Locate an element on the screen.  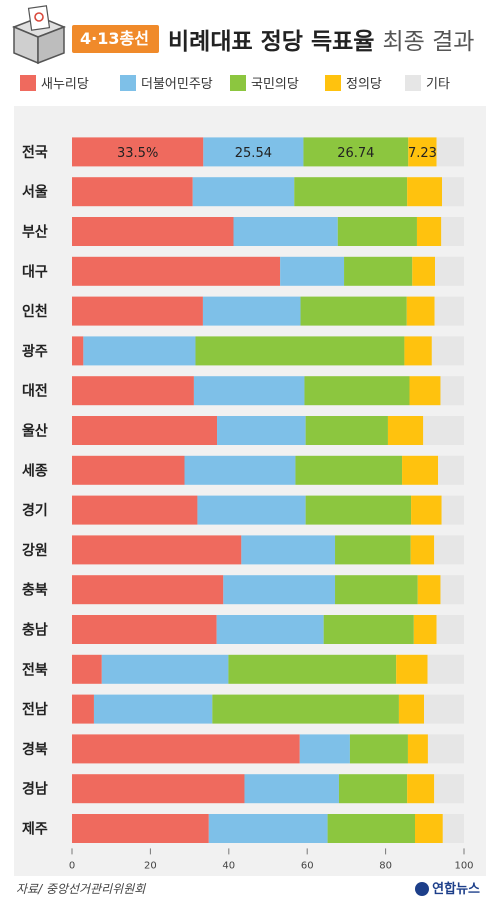
x-tick-label-1: 20 is located at coordinates (150, 865).